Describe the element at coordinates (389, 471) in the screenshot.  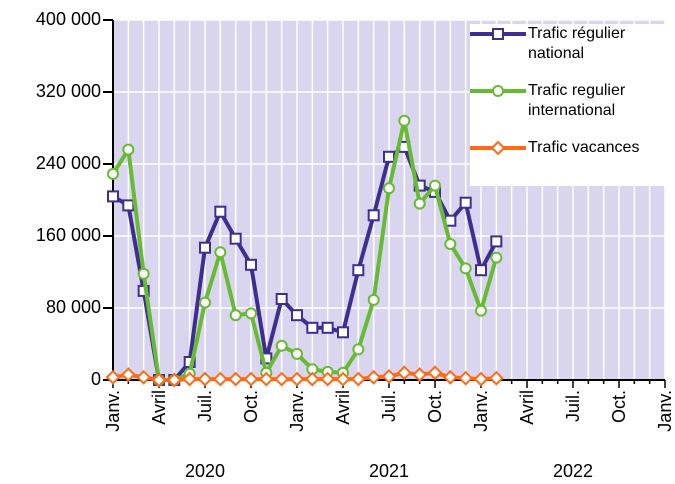
I see `year-label: 2021` at that location.